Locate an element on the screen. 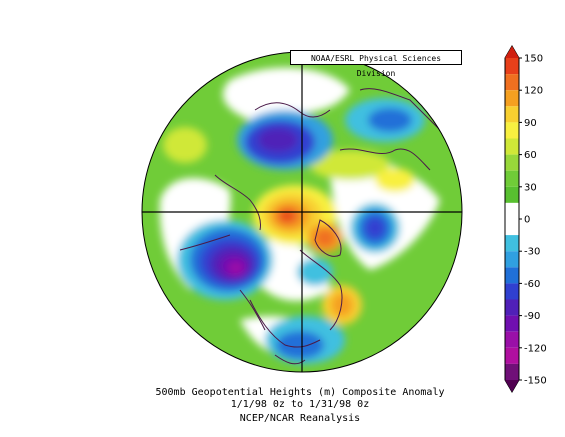 This screenshot has width=565, height=437. colorbar-label-6: -30 is located at coordinates (532, 252).